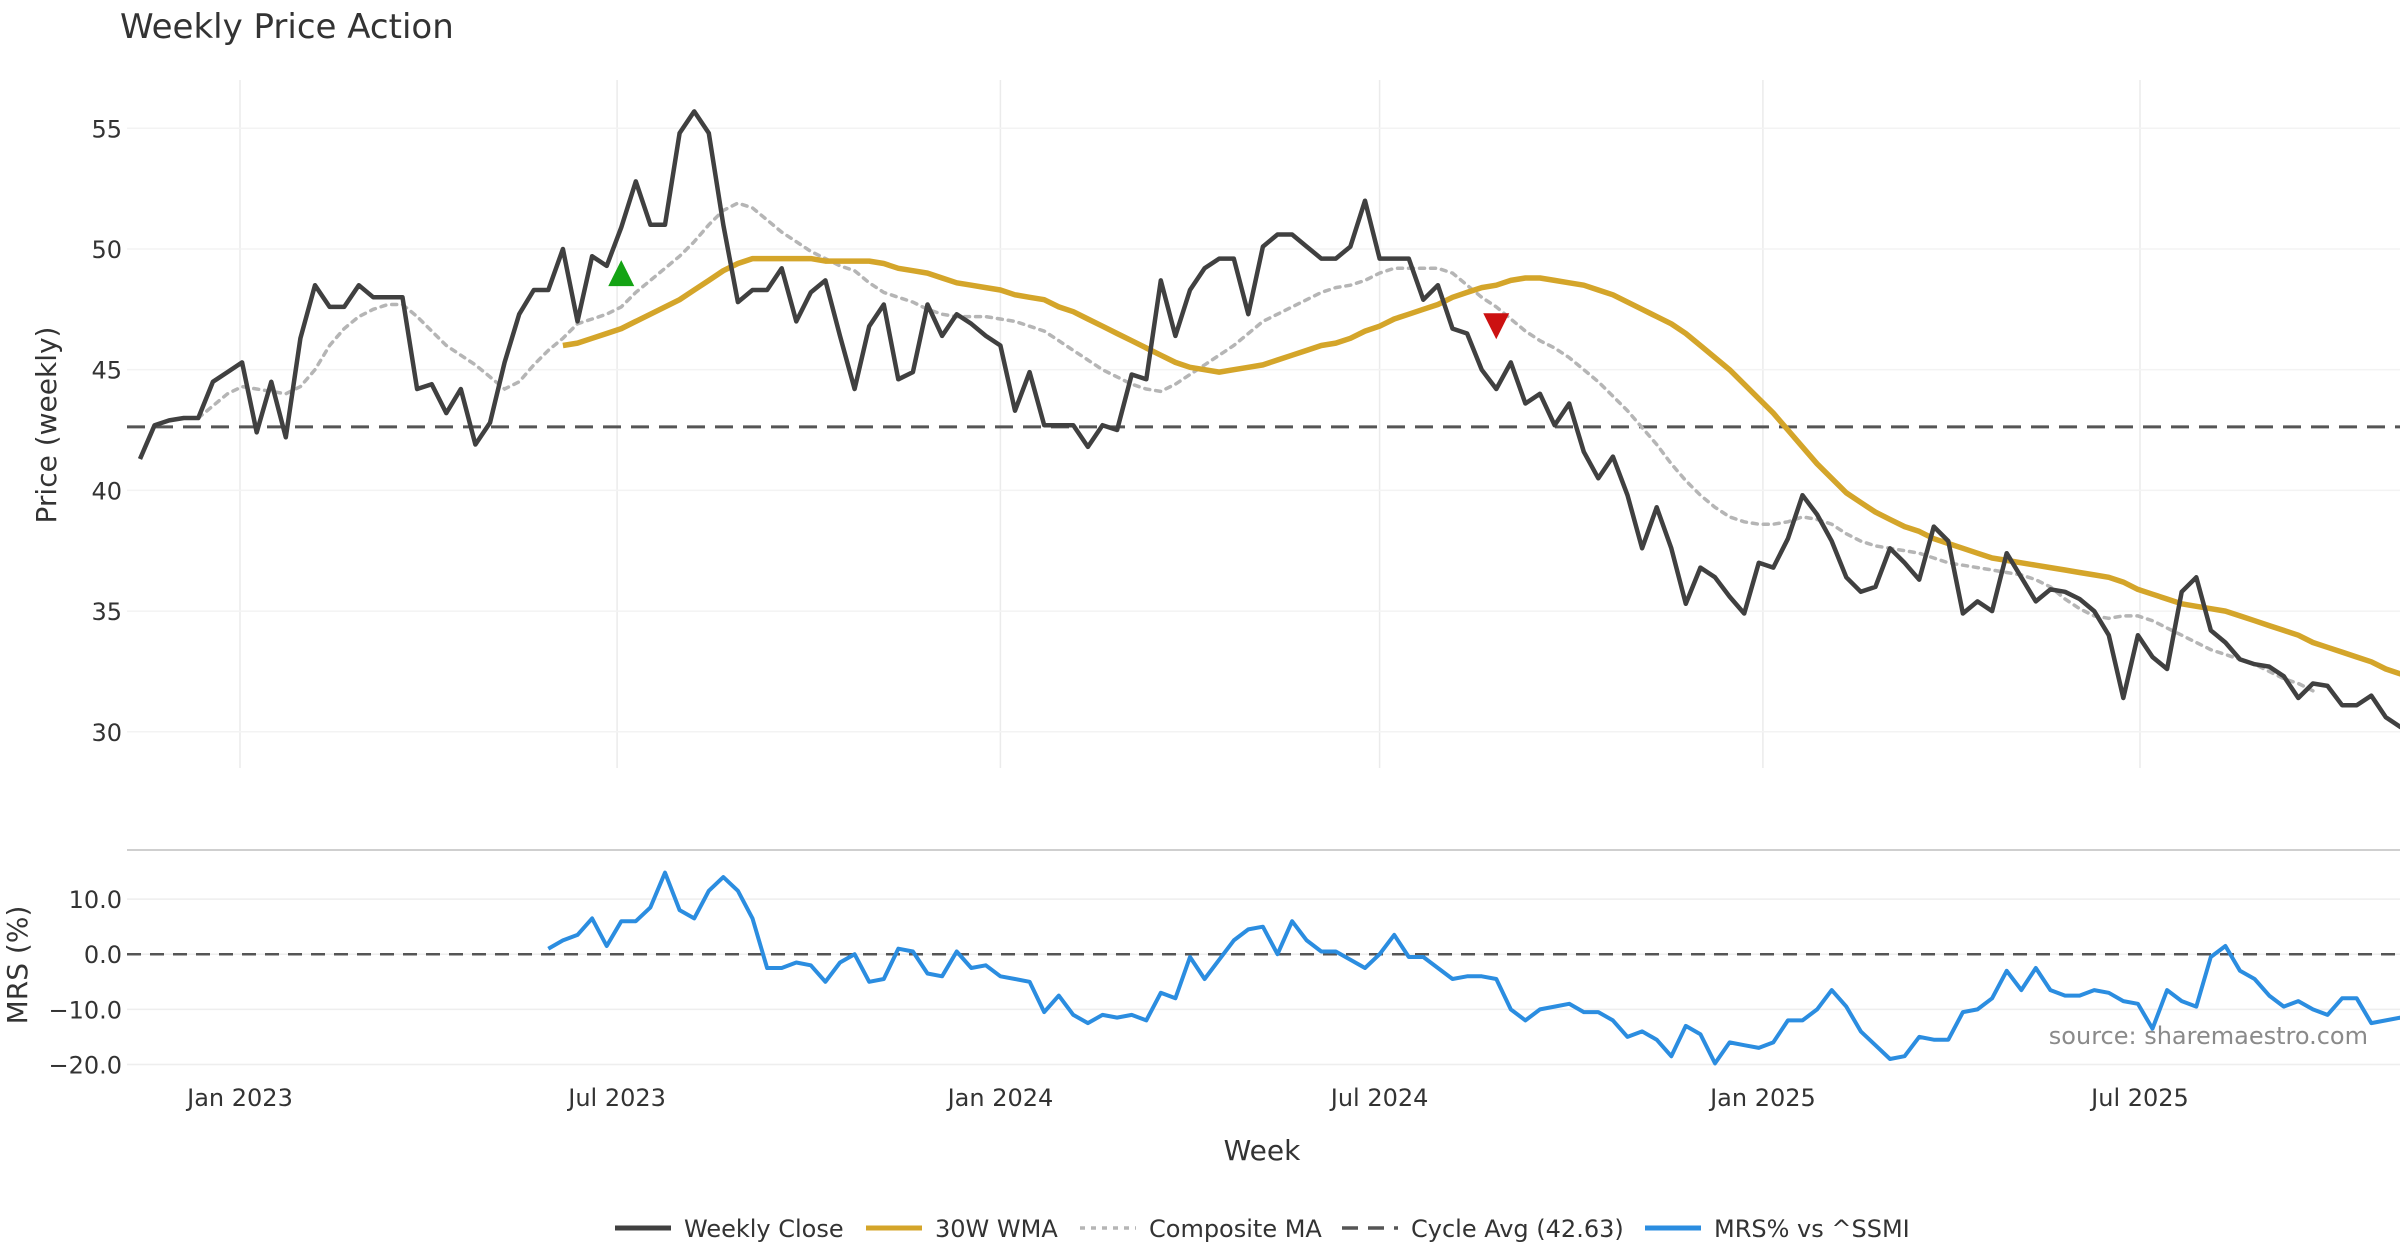 The height and width of the screenshot is (1260, 2400). I want to click on price-y-tick-label: 40, so click(106, 491).